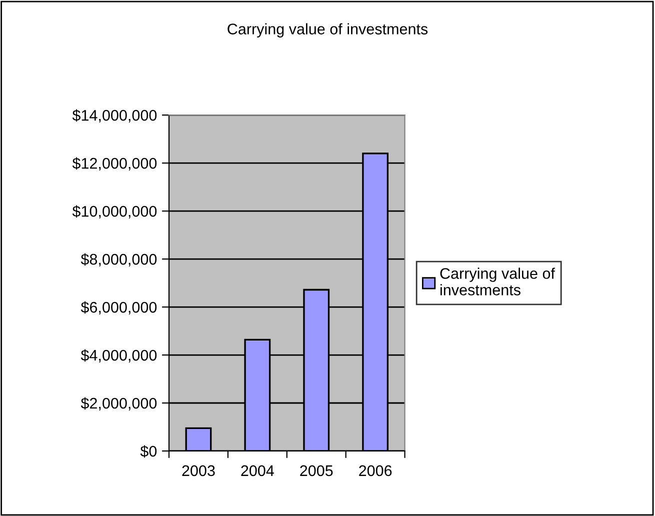 This screenshot has width=655, height=516. Describe the element at coordinates (316, 470) in the screenshot. I see `x-tick-label: 2005` at that location.